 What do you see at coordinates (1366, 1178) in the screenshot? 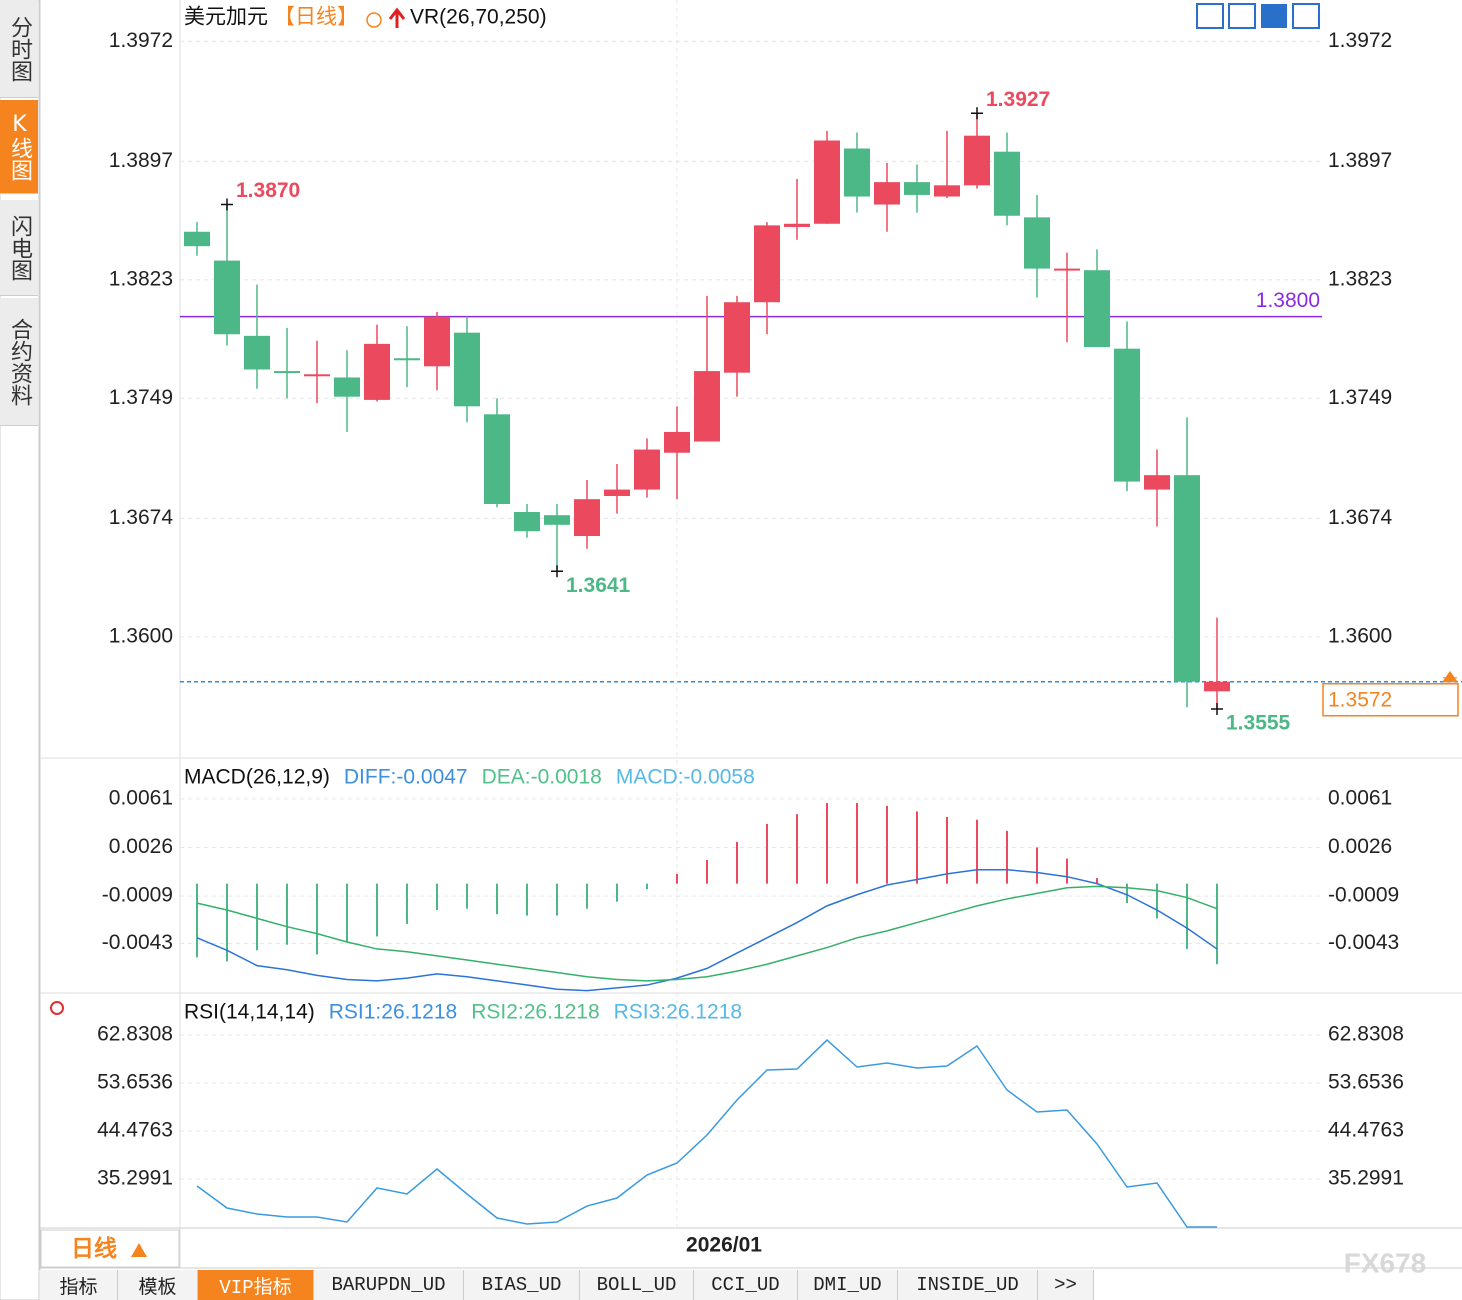
I see `y-tick-label-right: 35.2991` at bounding box center [1366, 1178].